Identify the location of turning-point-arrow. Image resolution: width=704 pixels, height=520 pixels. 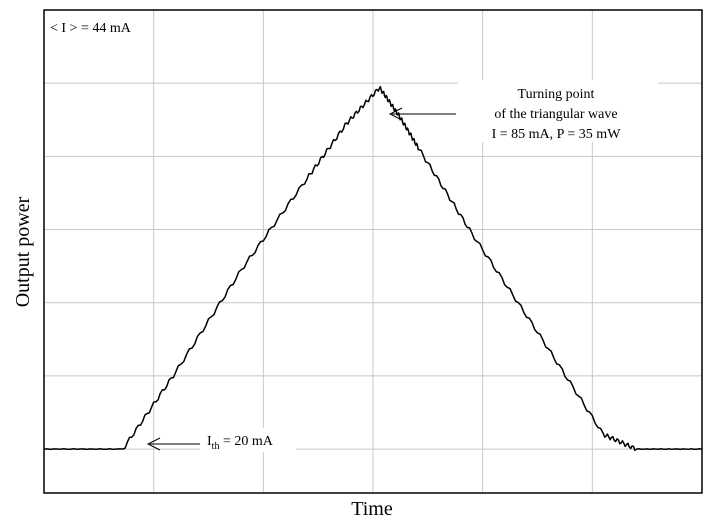
(422, 114).